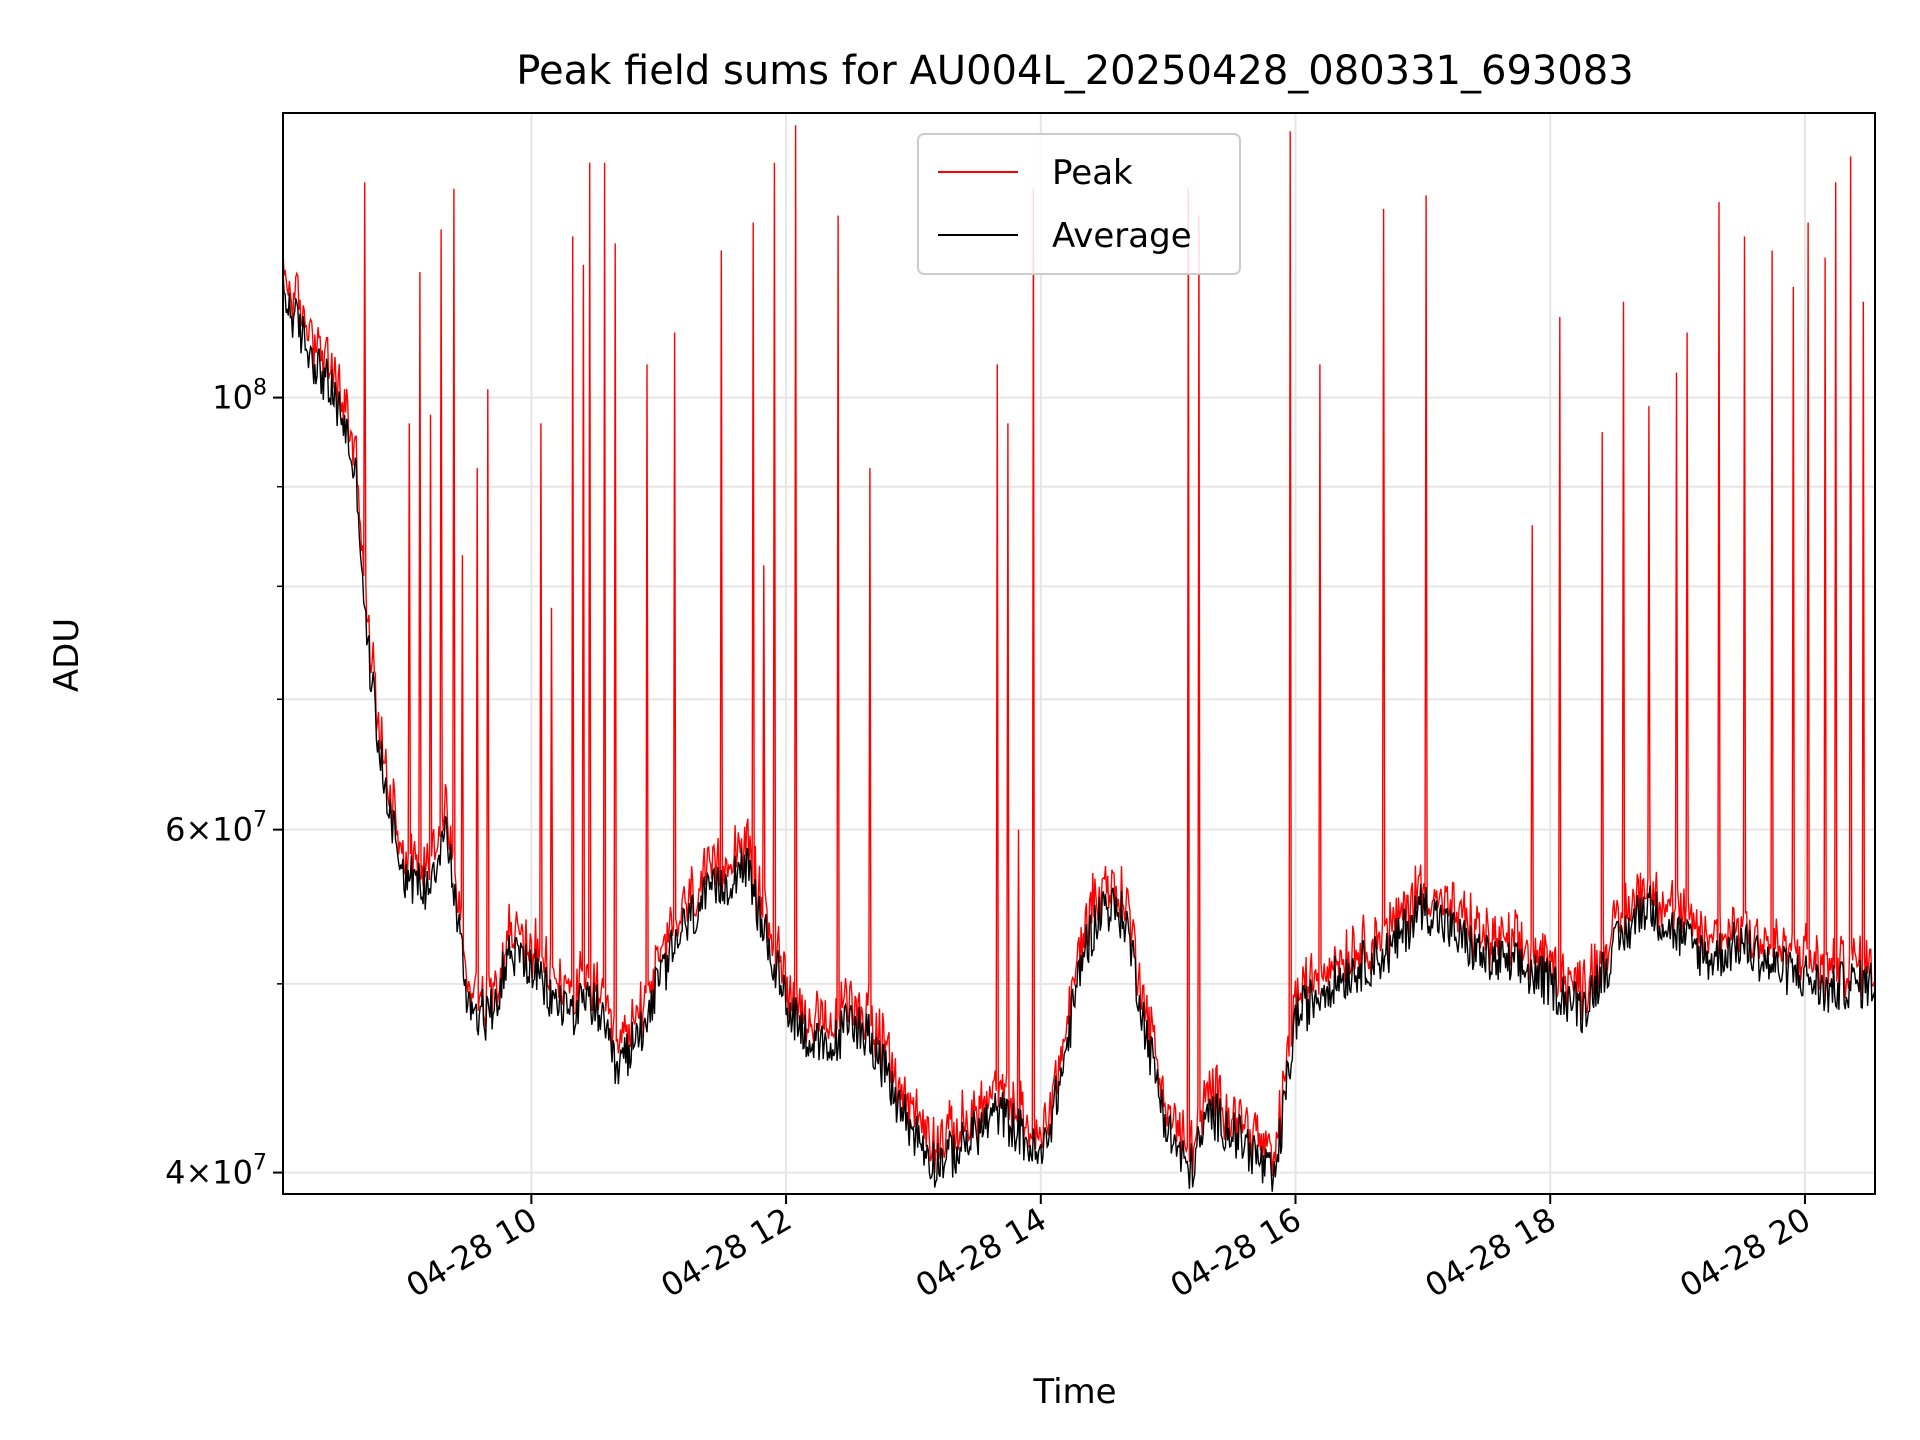 This screenshot has width=1920, height=1440. What do you see at coordinates (216, 828) in the screenshot?
I see `y-tick-label: 6×107` at bounding box center [216, 828].